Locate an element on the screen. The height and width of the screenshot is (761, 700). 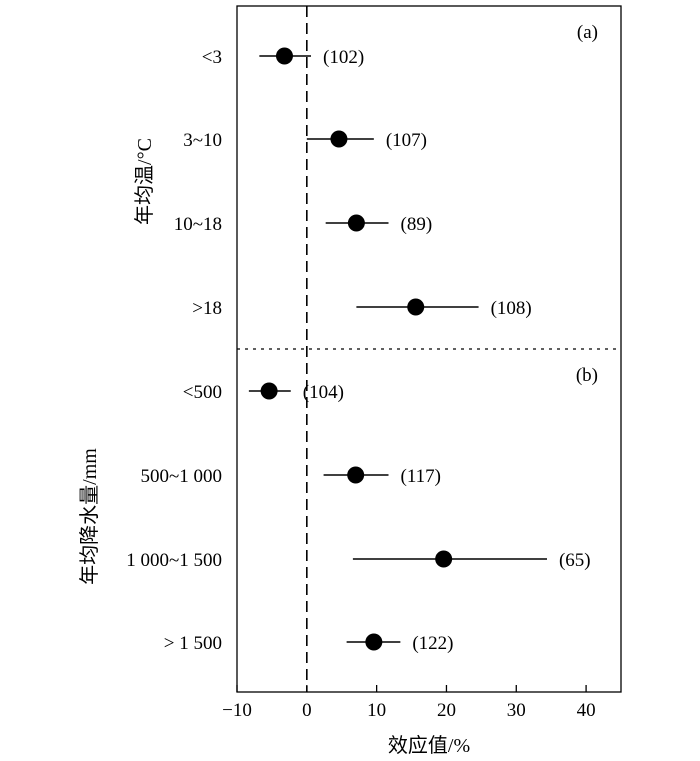
x-axis-label: 效应值/% is located at coordinates (429, 745).